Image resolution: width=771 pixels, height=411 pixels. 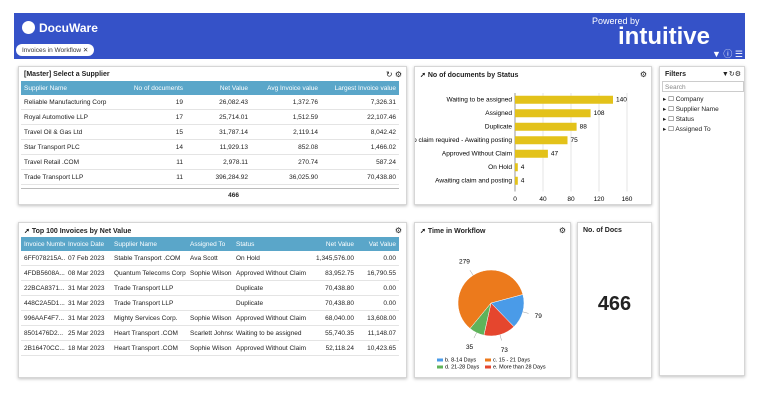 What do you see at coordinates (218, 102) in the screenshot?
I see `cell: 26,082.43` at bounding box center [218, 102].